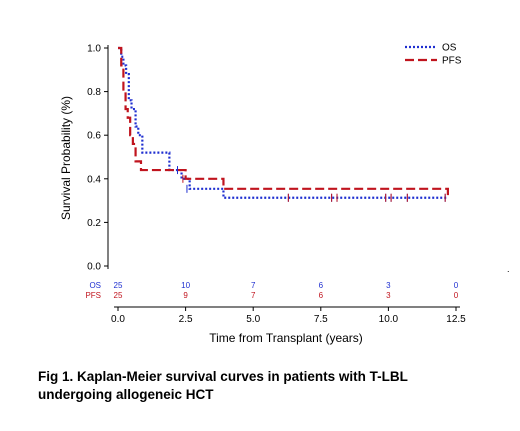 The width and height of the screenshot is (520, 431). What do you see at coordinates (98, 158) in the screenshot?
I see `y-axis: 0.0 0.2 0.4 0.6 0.8 1.0` at bounding box center [98, 158].